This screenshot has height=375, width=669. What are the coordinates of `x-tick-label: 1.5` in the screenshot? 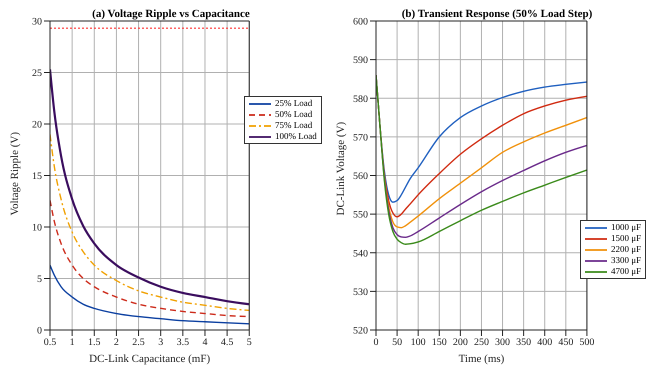 It's located at (94, 342).